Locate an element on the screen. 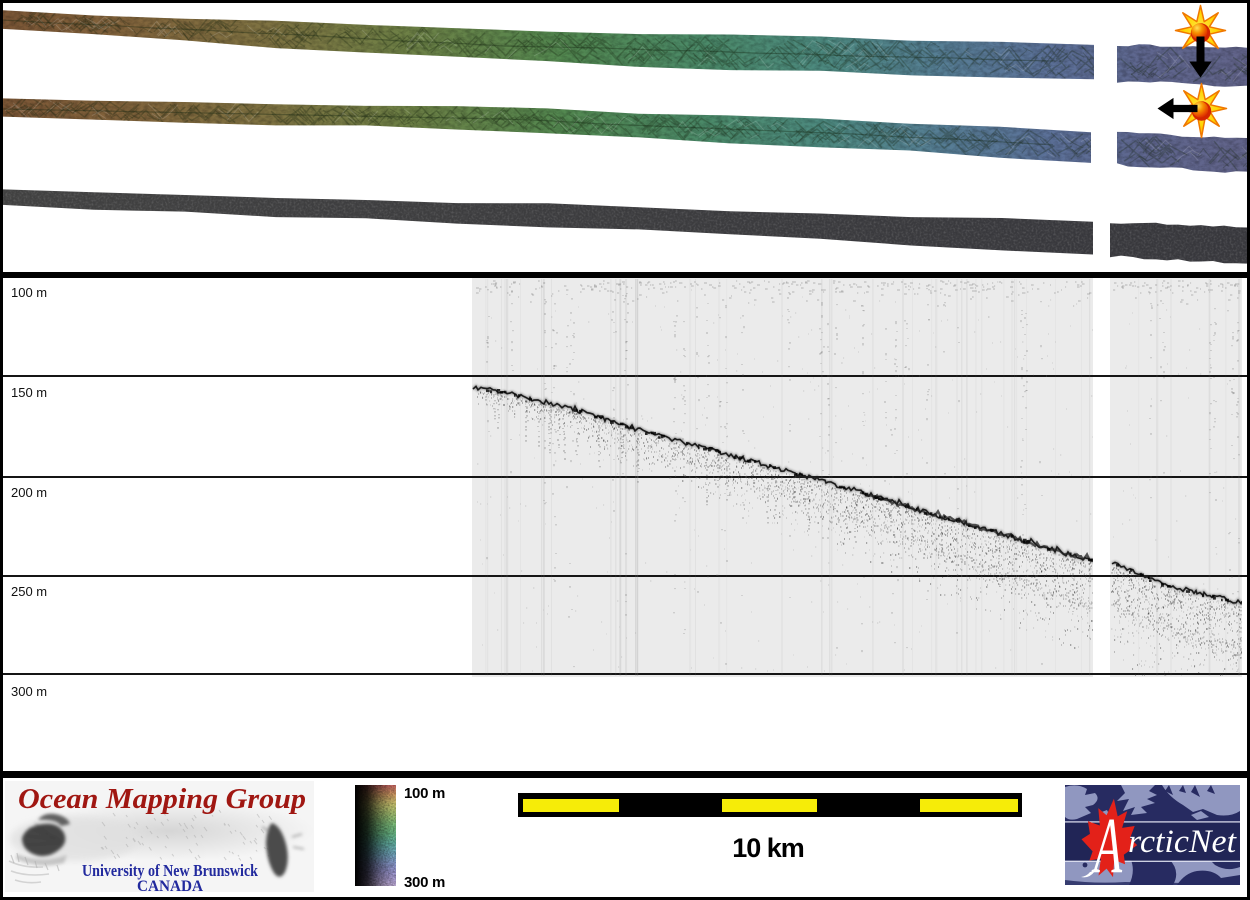  svg-text: CANADA is located at coordinates (170, 885).